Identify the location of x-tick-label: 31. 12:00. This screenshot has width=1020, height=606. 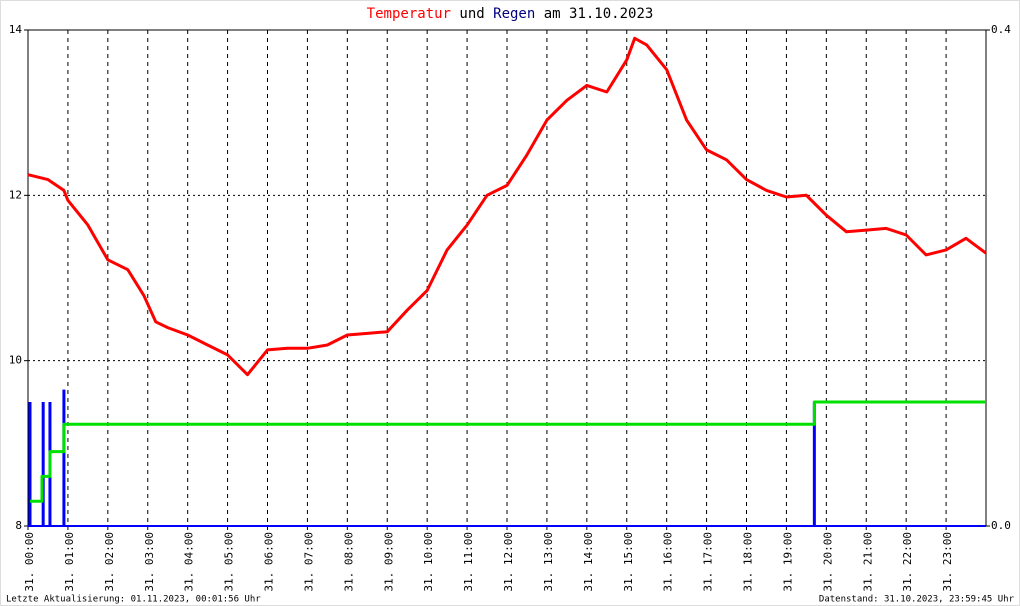
(508, 562).